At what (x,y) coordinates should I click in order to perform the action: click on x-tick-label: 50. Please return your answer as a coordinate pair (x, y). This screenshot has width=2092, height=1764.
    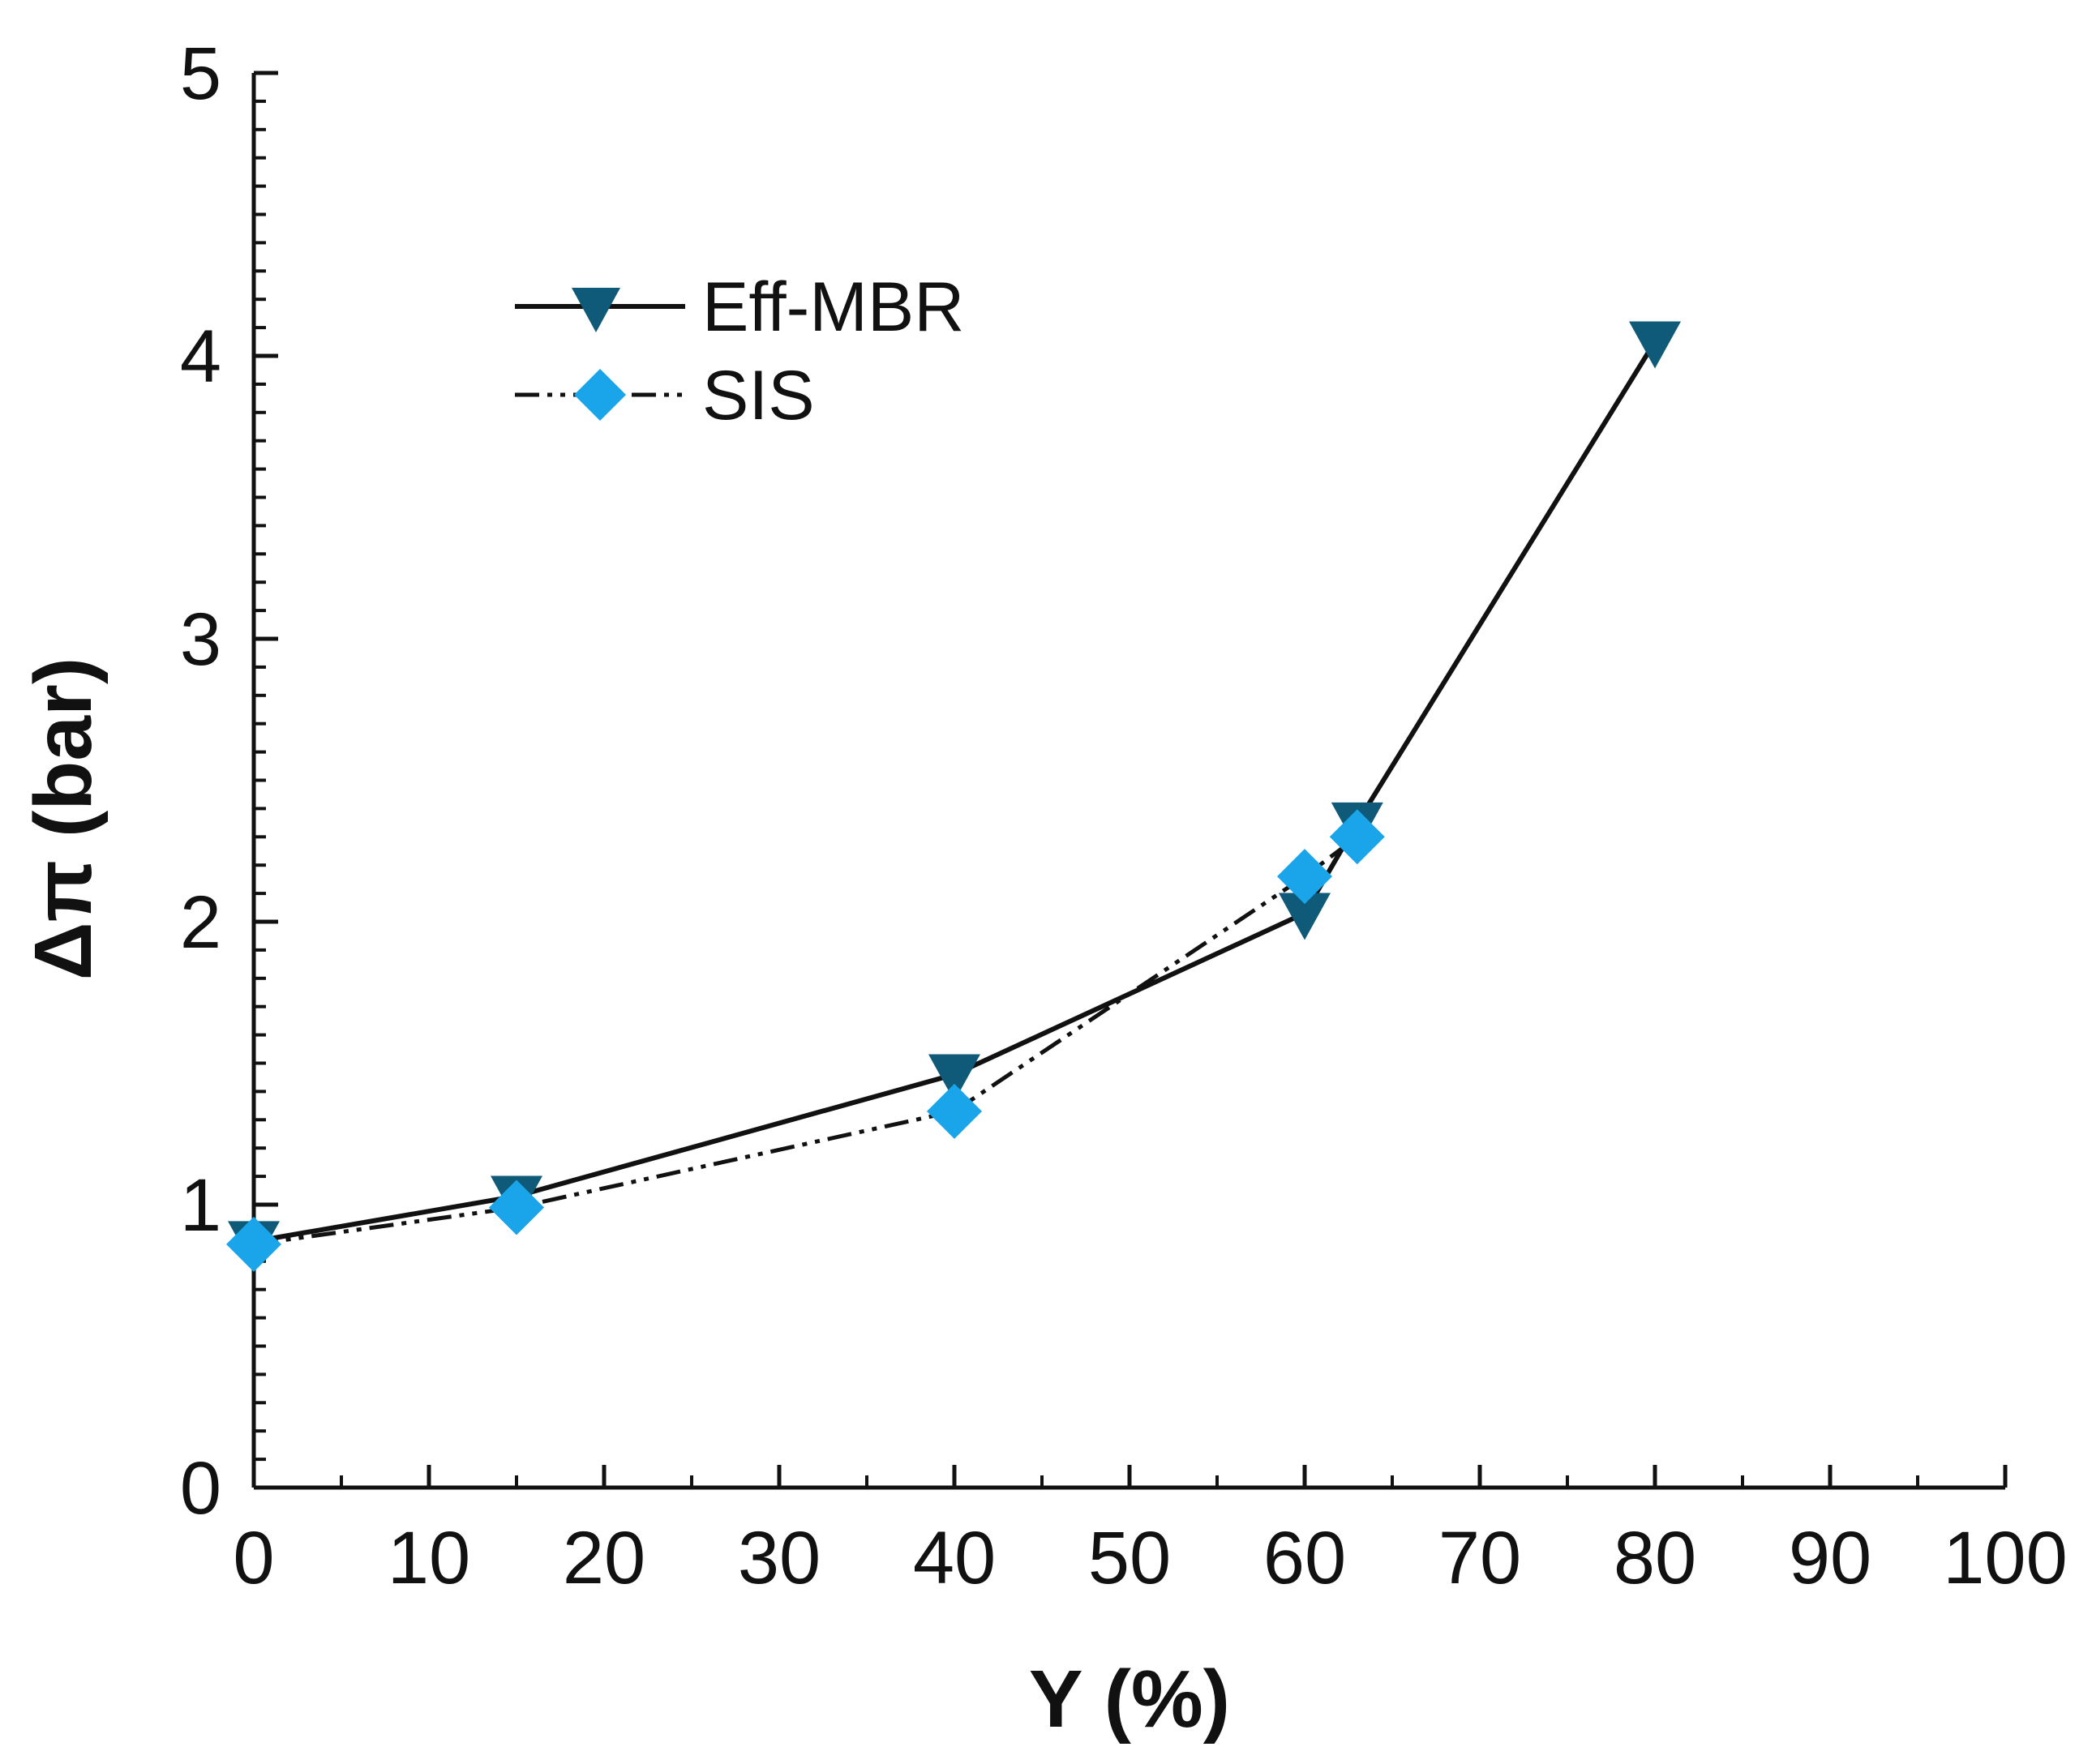
    Looking at the image, I should click on (1129, 1558).